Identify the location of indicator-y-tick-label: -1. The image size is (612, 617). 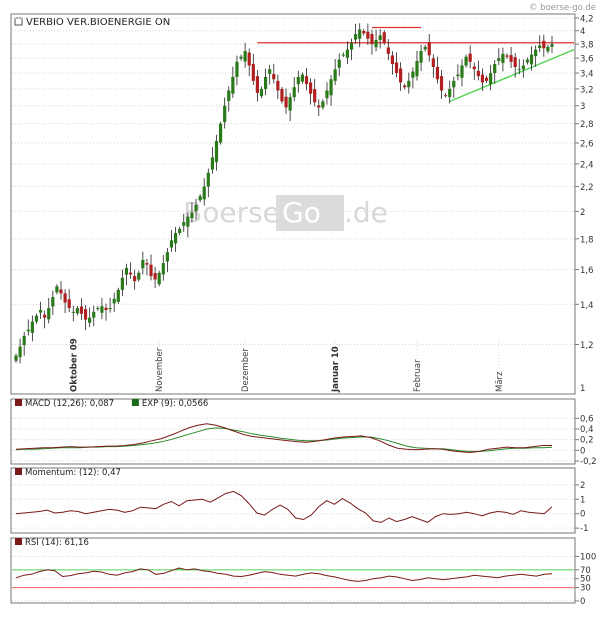
(584, 529).